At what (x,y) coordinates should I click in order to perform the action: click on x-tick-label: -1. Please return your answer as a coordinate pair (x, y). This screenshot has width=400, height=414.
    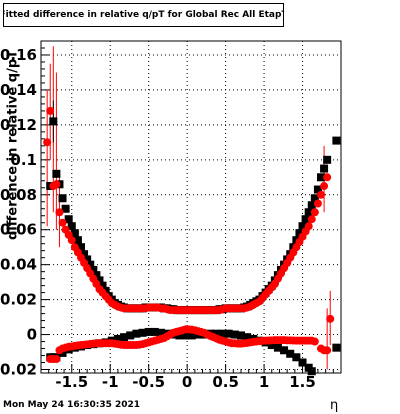
    Looking at the image, I should click on (110, 382).